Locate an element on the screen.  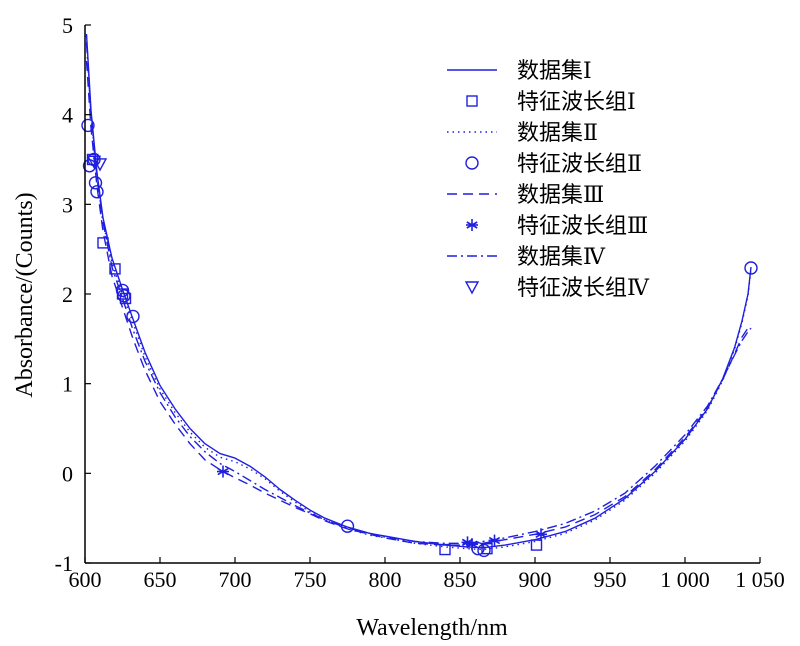
x-tick-label: 1 050 is located at coordinates (760, 579).